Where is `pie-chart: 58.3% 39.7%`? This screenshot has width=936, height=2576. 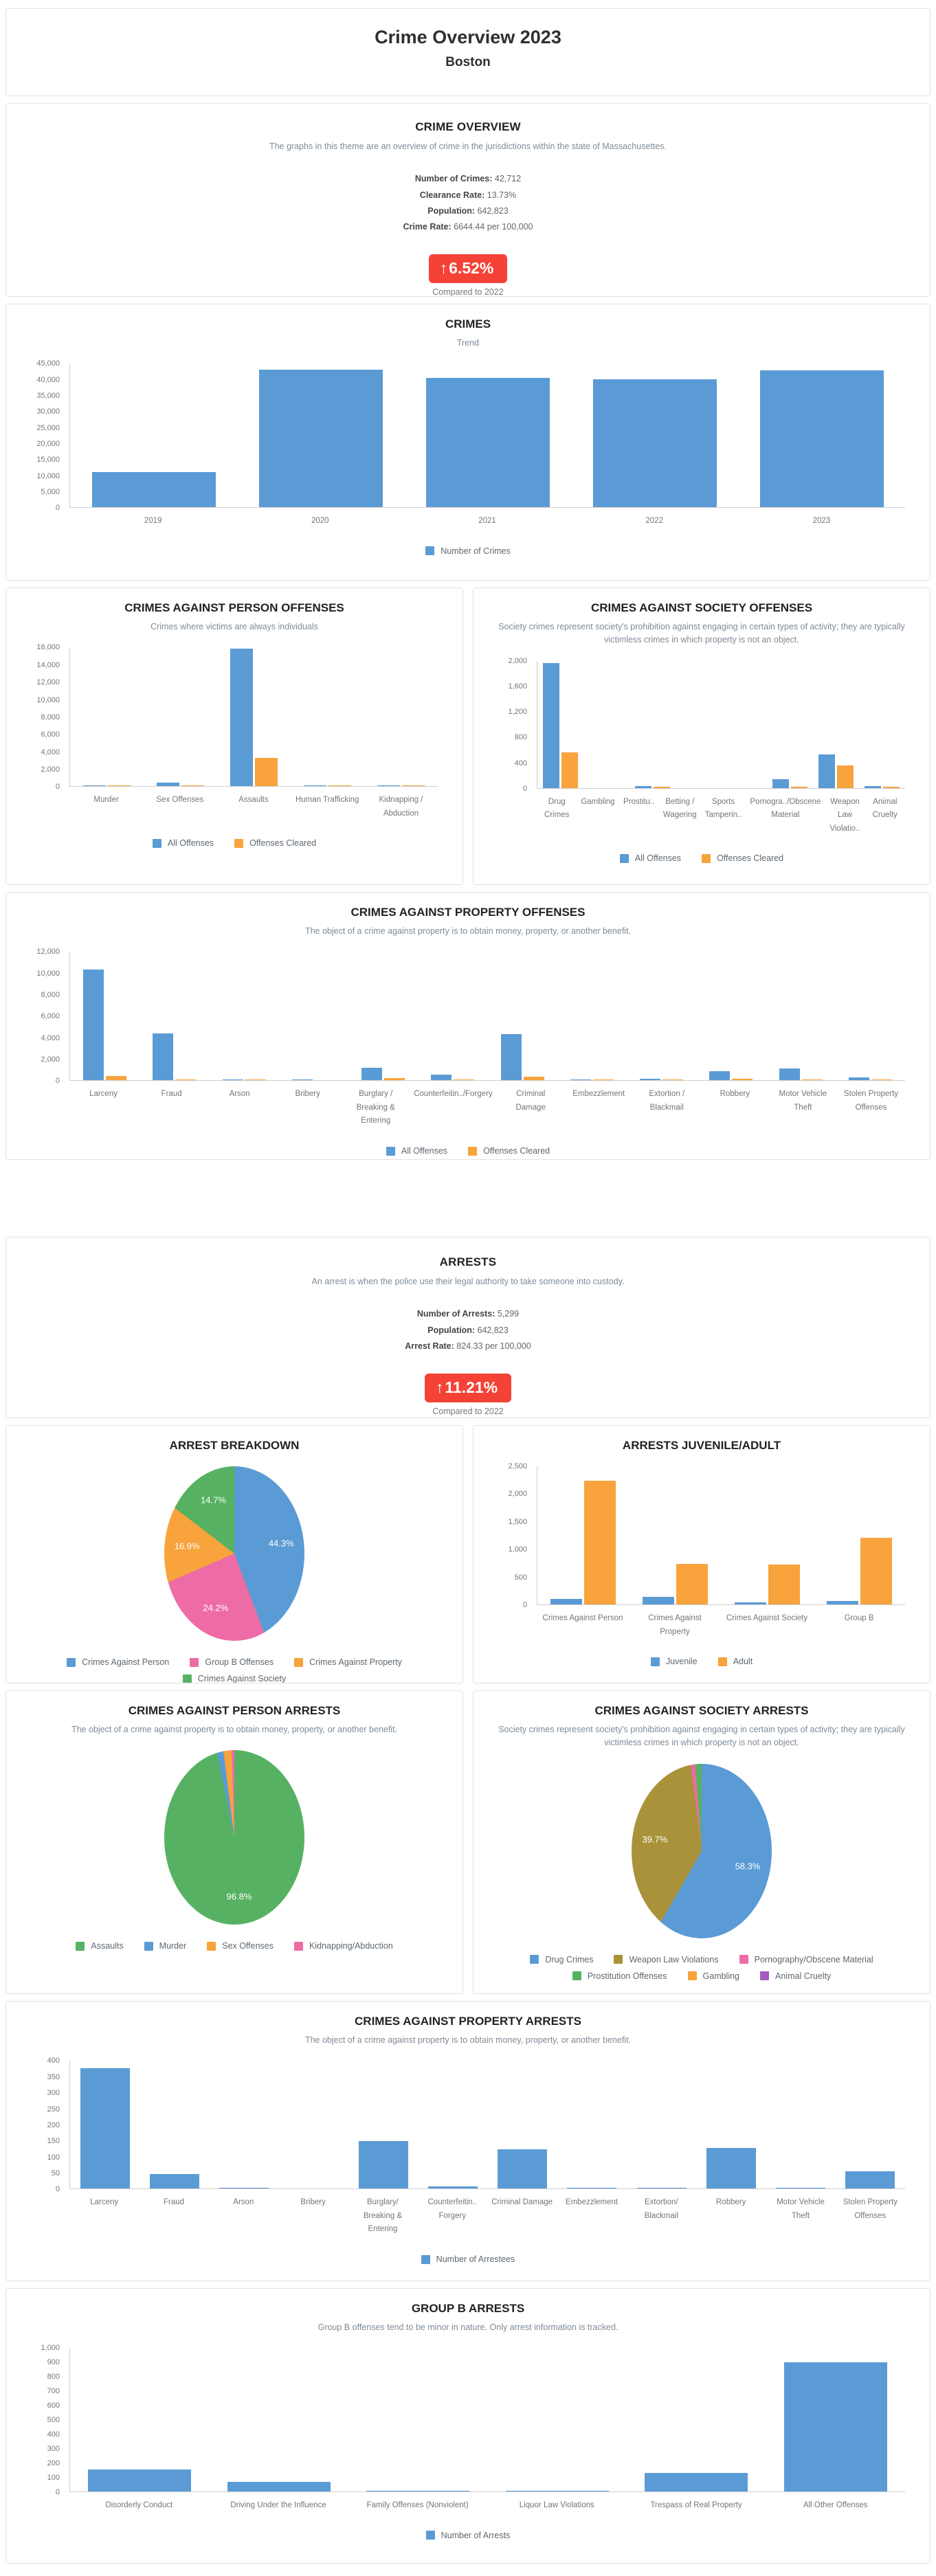
pie-chart: 58.3% 39.7% is located at coordinates (702, 1850).